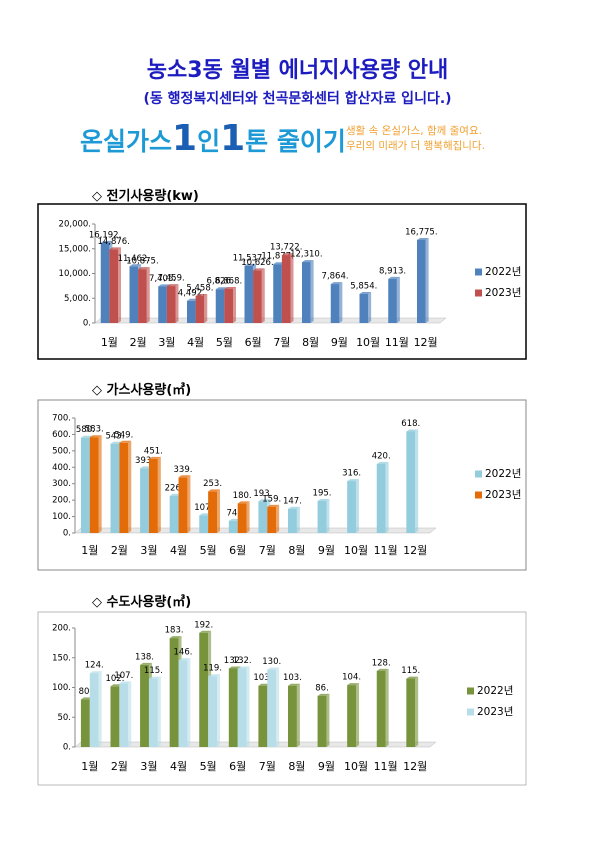 Image resolution: width=595 pixels, height=842 pixels. What do you see at coordinates (392, 271) in the screenshot?
I see `value-label: 8,913.` at bounding box center [392, 271].